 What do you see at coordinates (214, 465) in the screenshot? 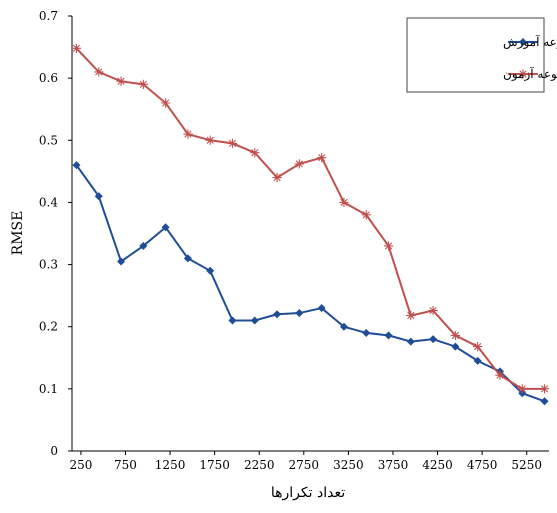
I see `x-tick-label: 1750` at bounding box center [214, 465].